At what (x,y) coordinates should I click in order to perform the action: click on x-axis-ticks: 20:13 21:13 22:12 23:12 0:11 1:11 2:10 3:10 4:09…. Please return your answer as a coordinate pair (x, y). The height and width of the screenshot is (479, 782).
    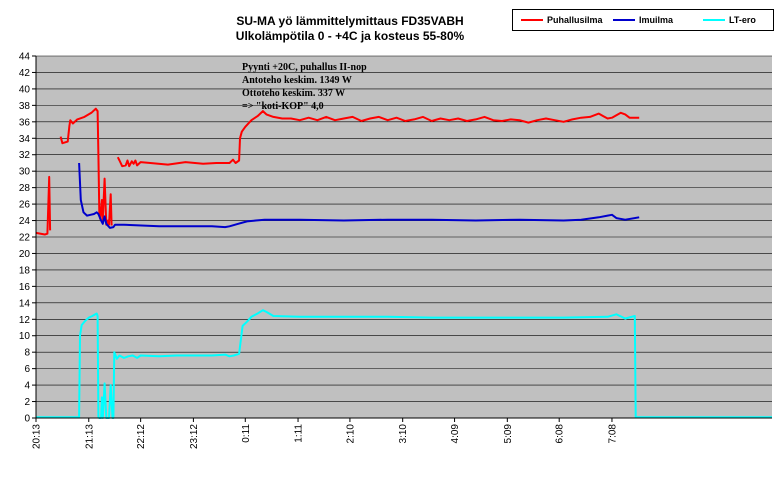
    Looking at the image, I should click on (325, 433).